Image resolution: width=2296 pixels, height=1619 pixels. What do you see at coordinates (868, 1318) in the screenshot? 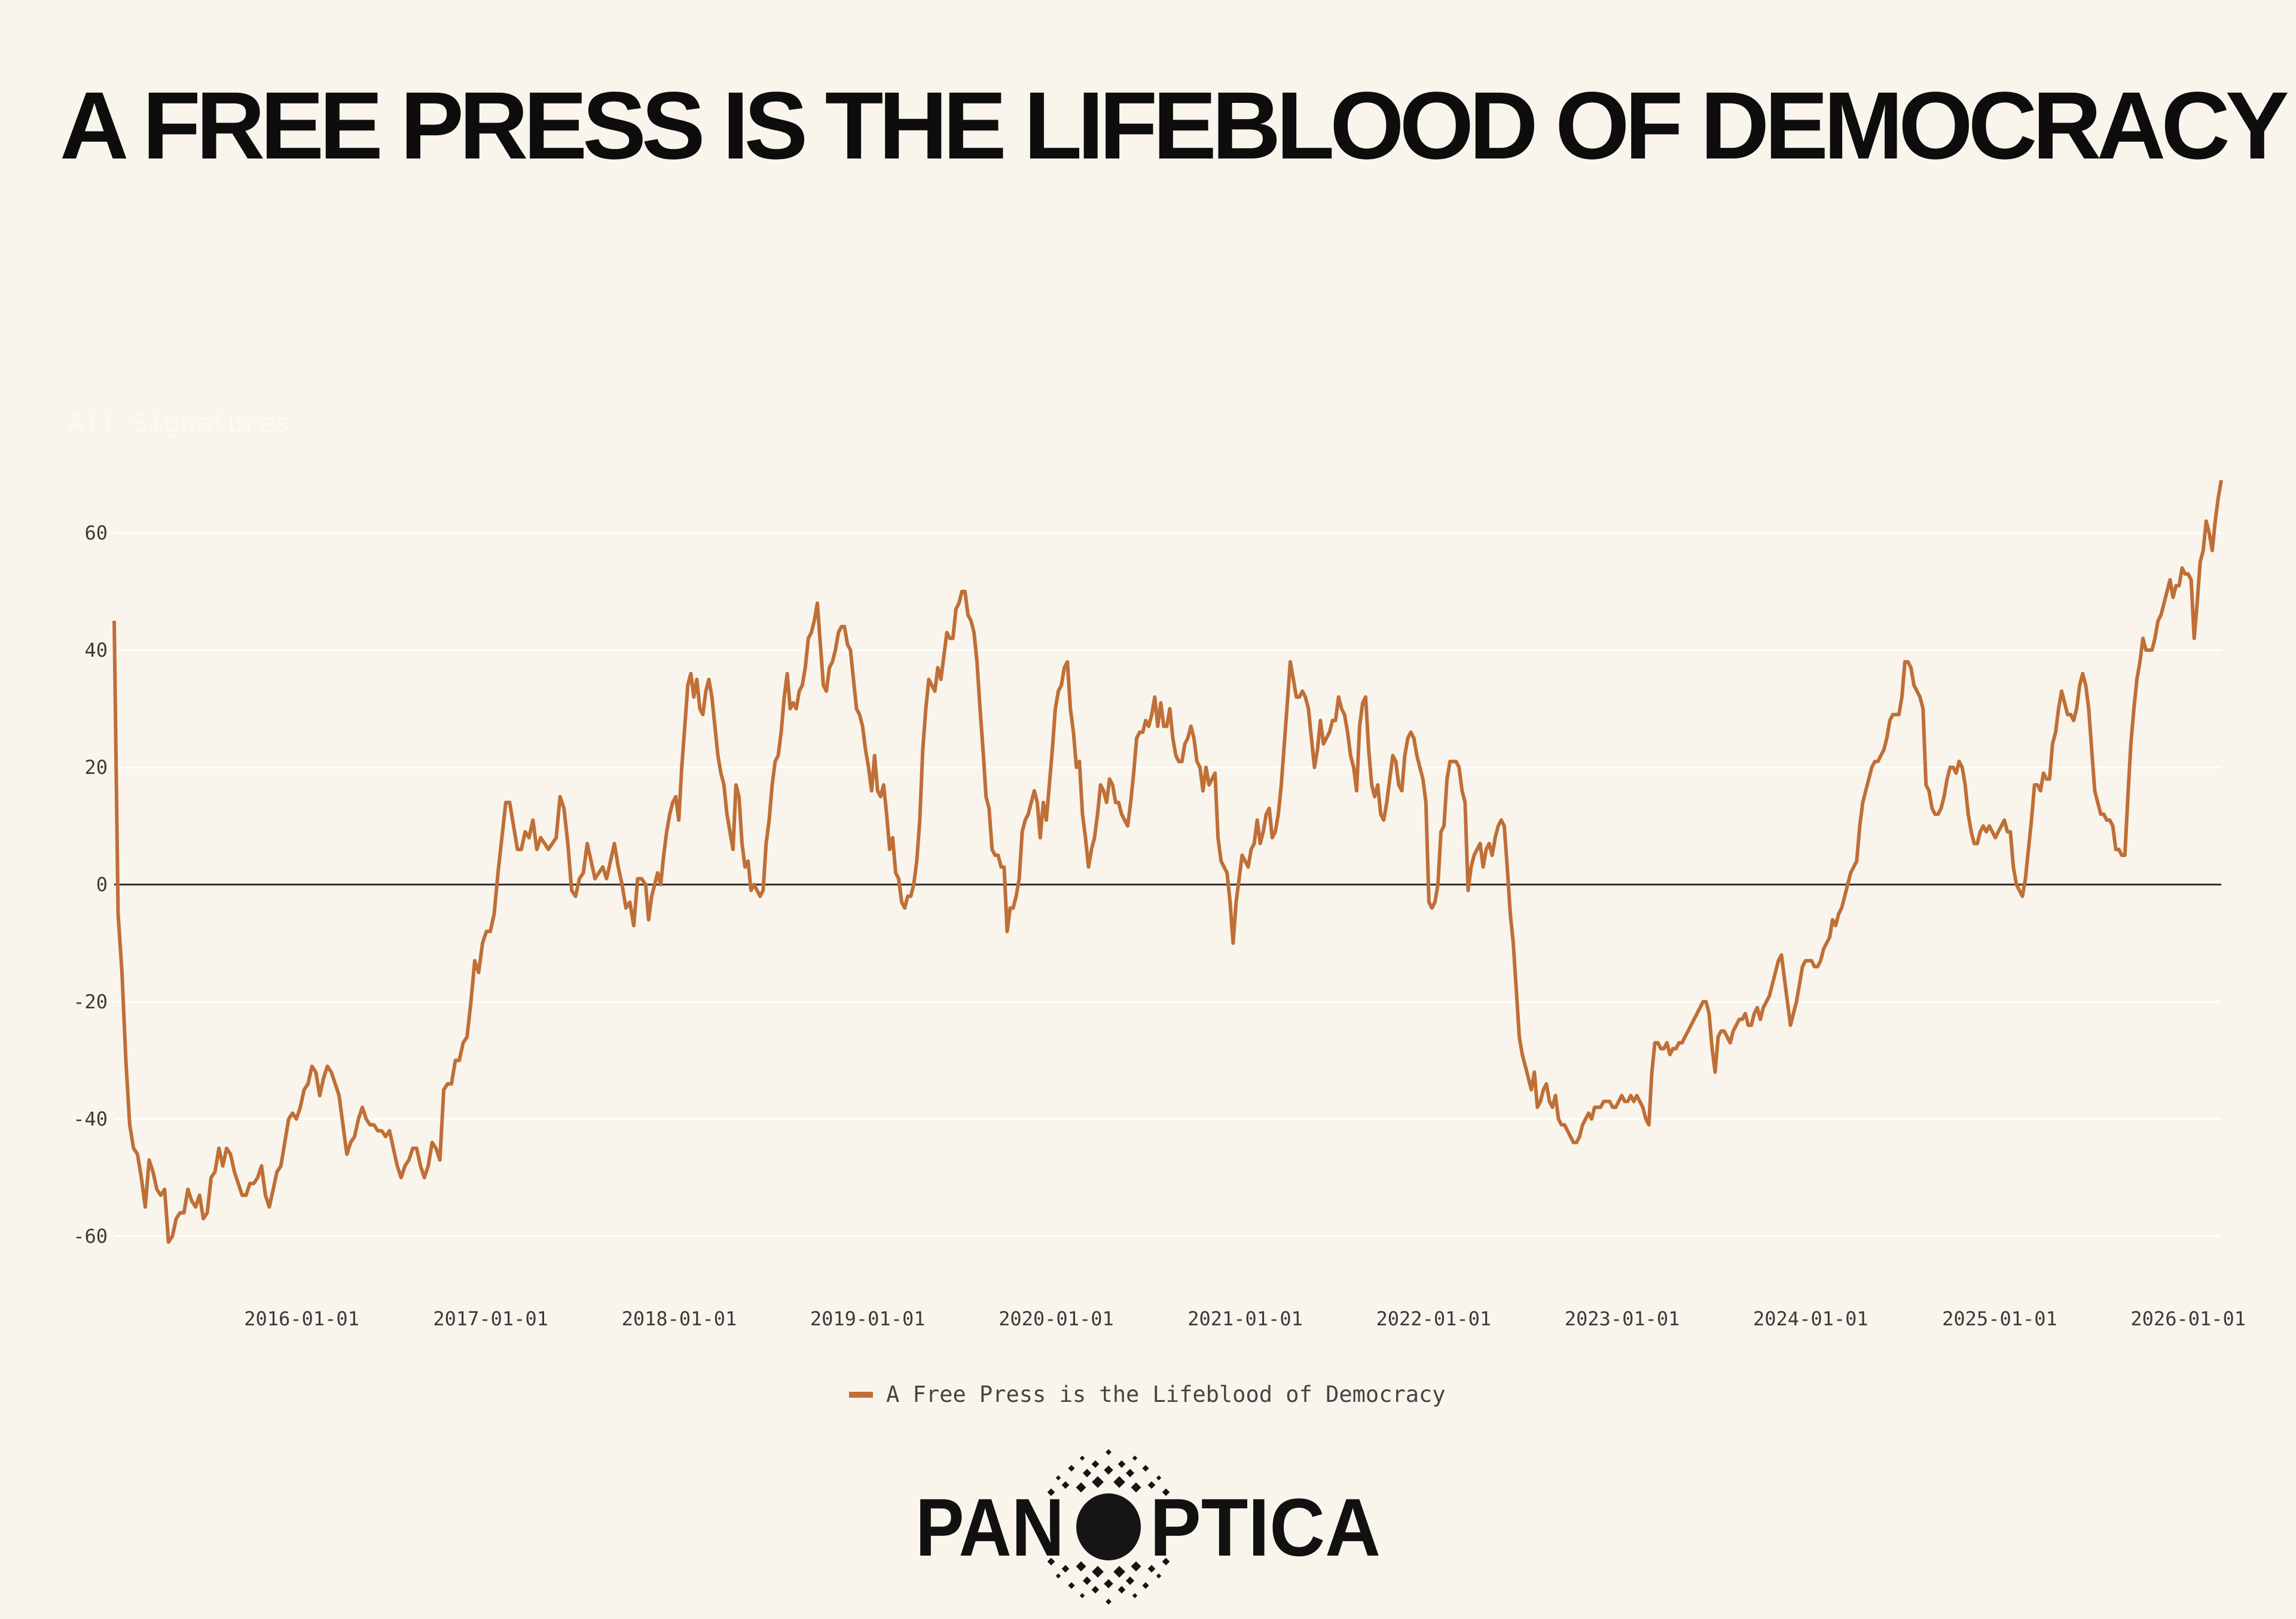
I see `x-tick-label: 2019-01-01` at bounding box center [868, 1318].